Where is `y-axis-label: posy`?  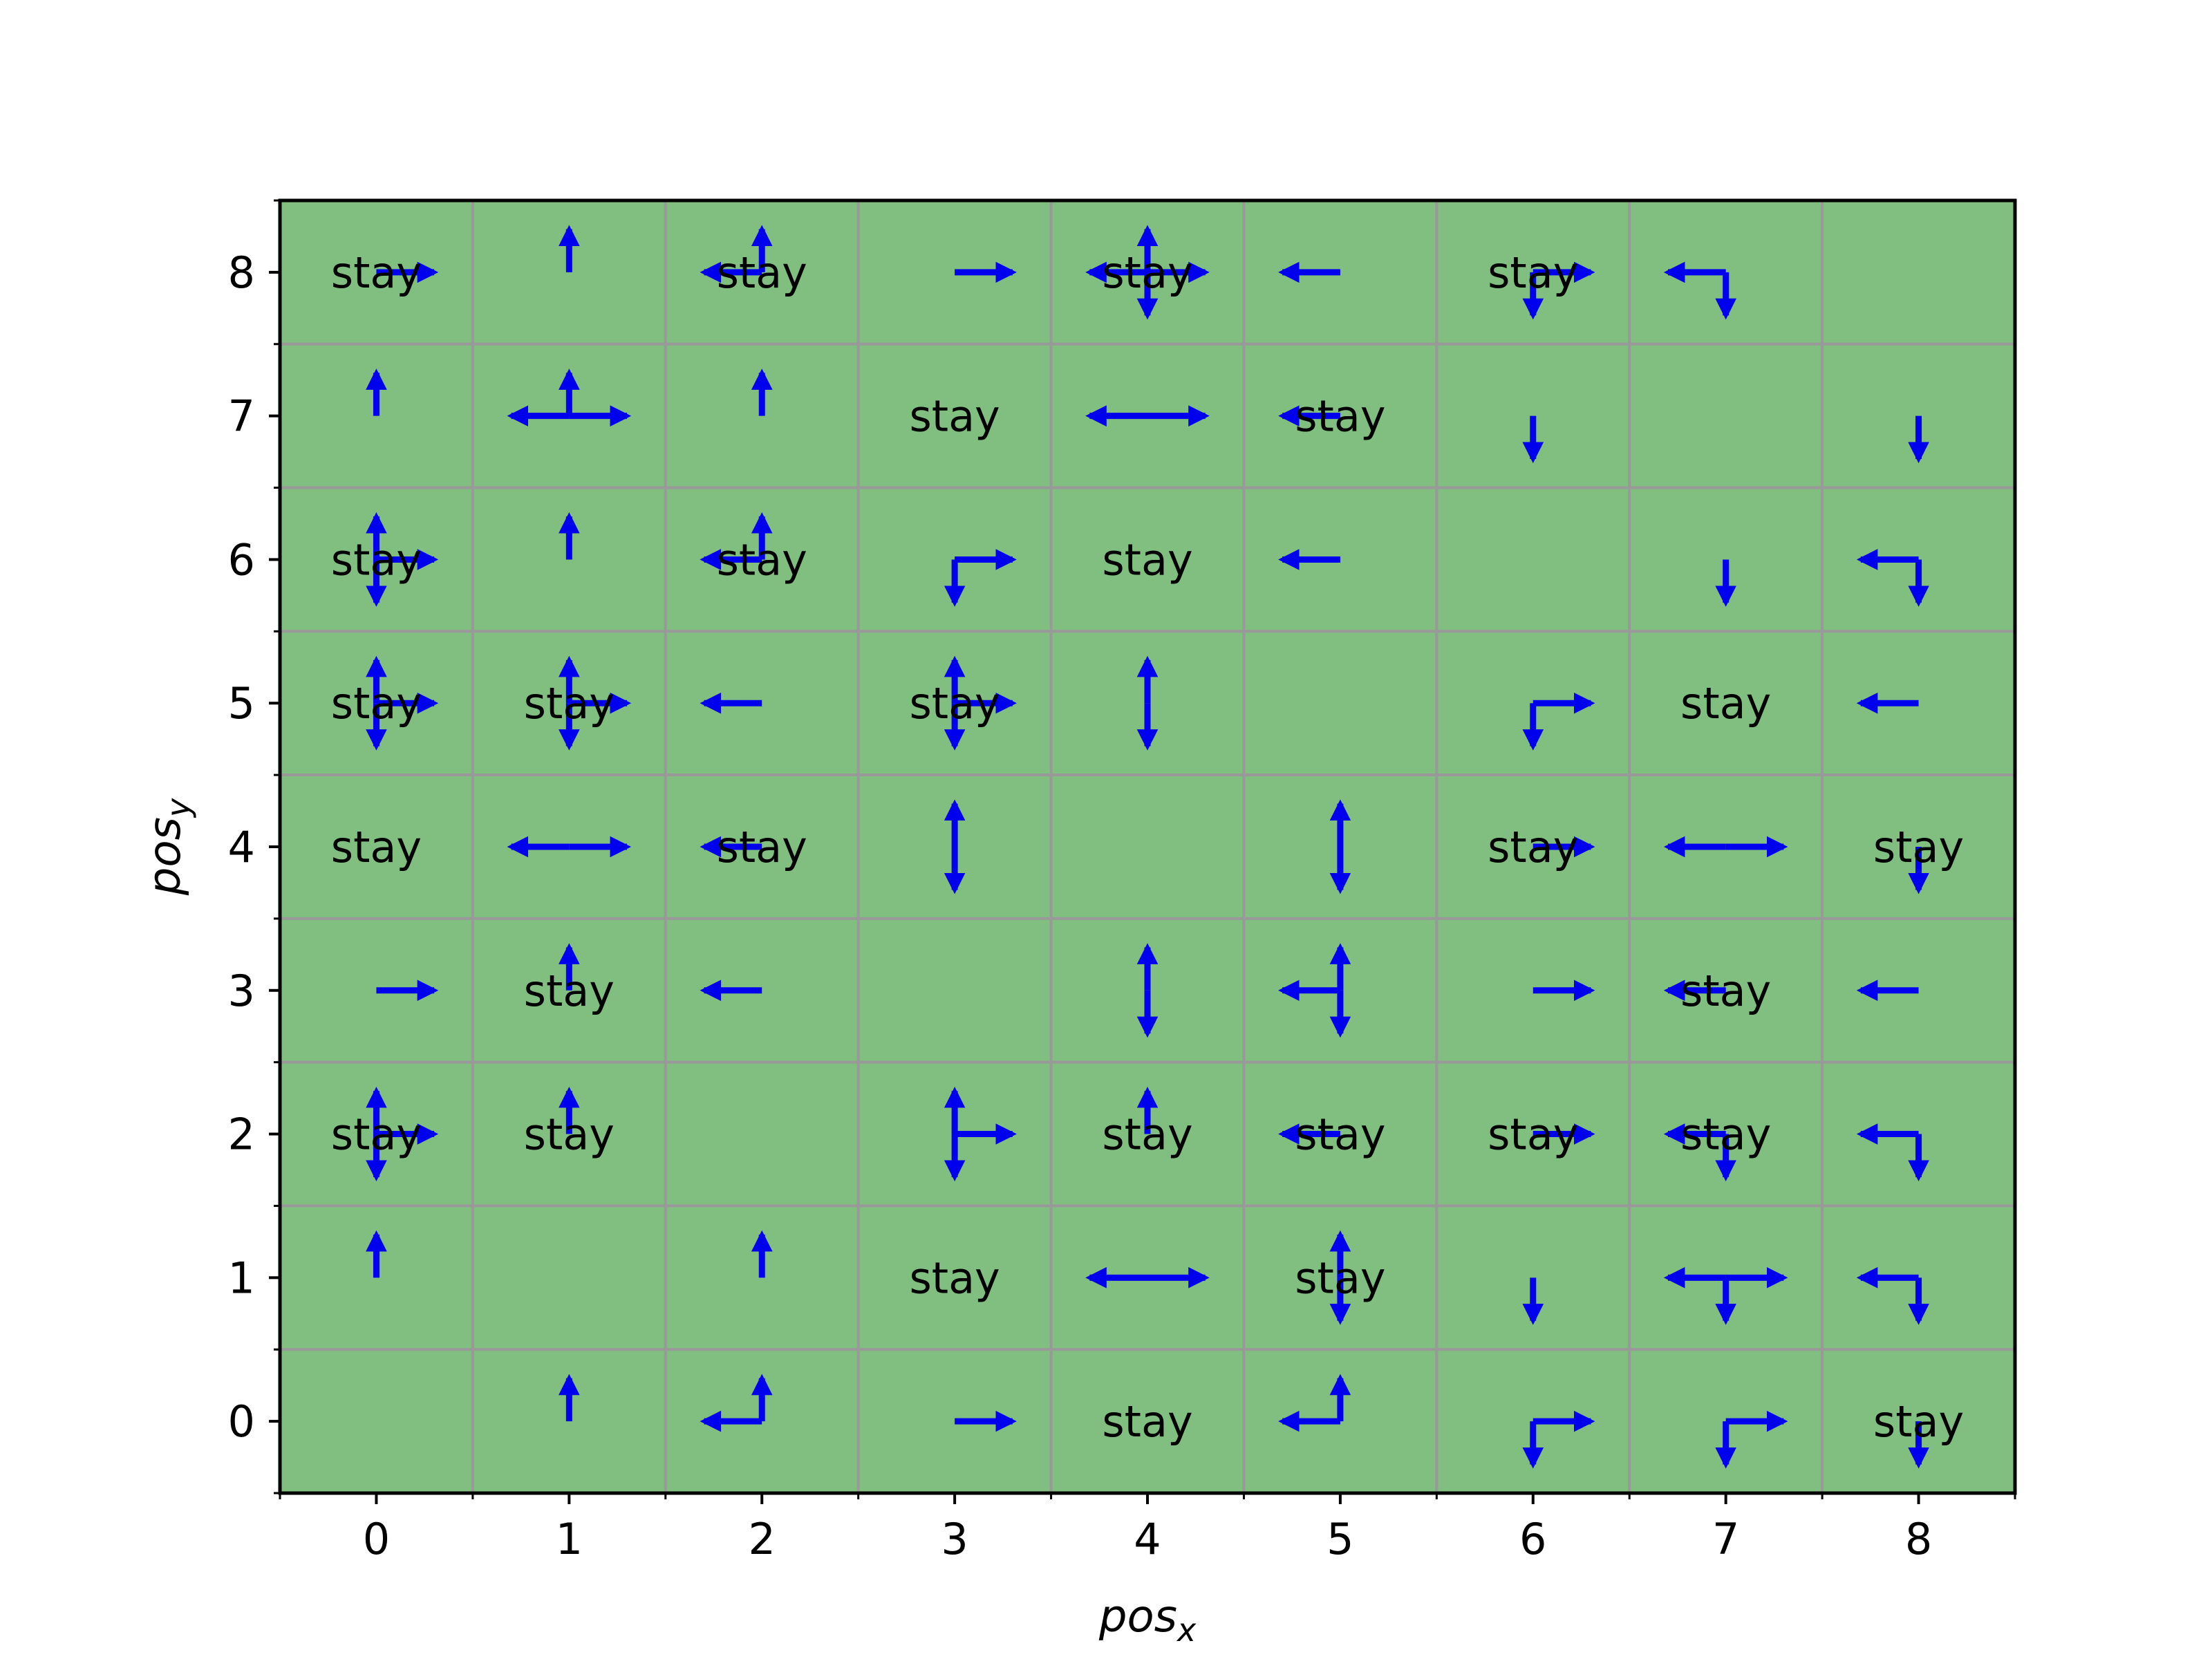
y-axis-label: posy is located at coordinates (168, 847).